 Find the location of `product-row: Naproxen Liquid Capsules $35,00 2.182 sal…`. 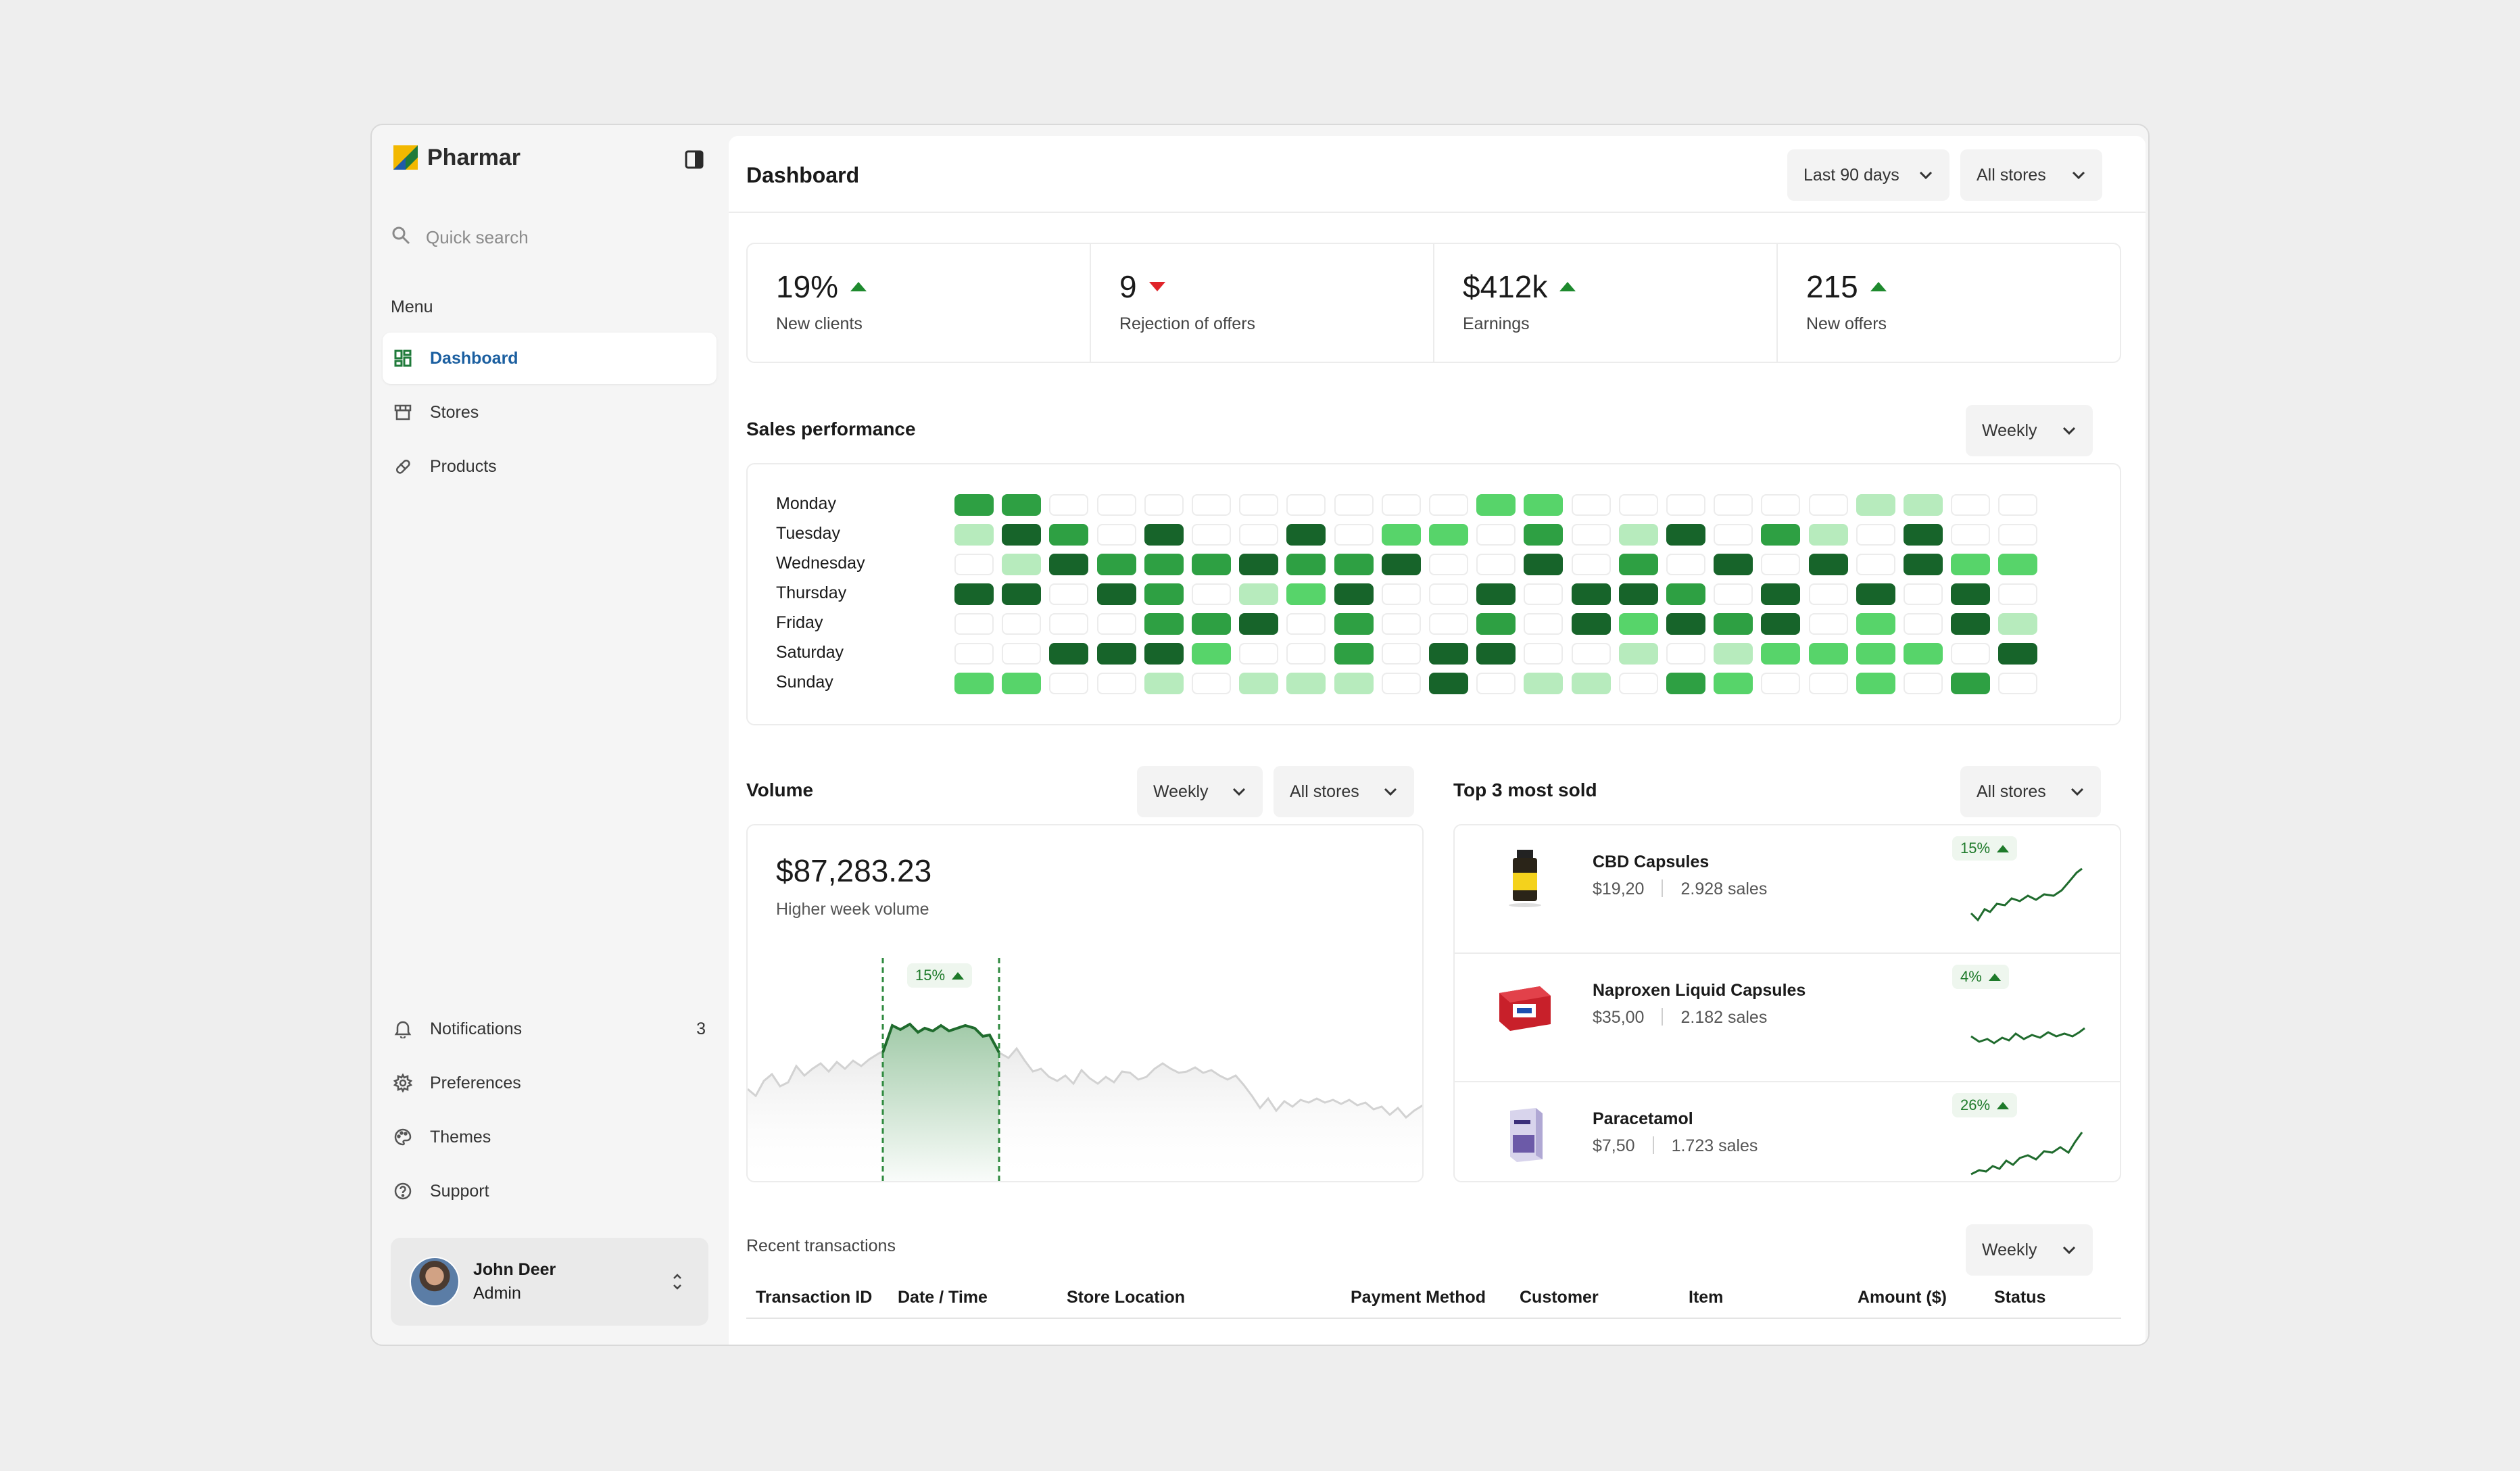

product-row: Naproxen Liquid Capsules $35,00 2.182 sal… is located at coordinates (1787, 1018).